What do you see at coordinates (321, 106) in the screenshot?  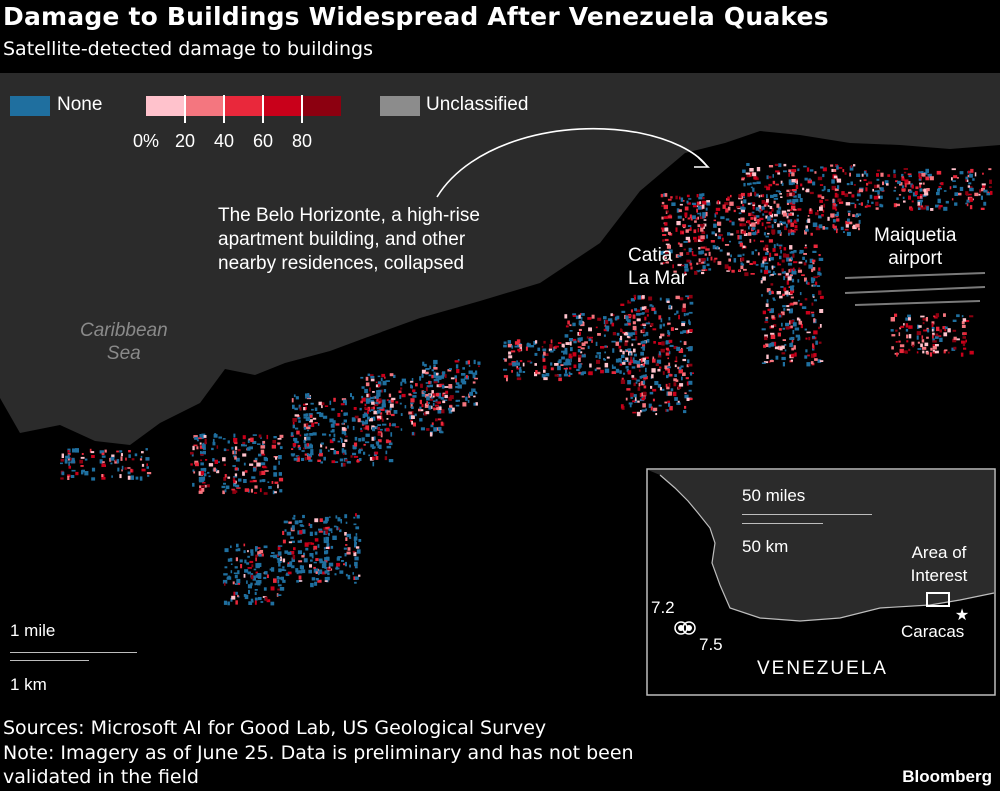 I see `legend-ramp-step` at bounding box center [321, 106].